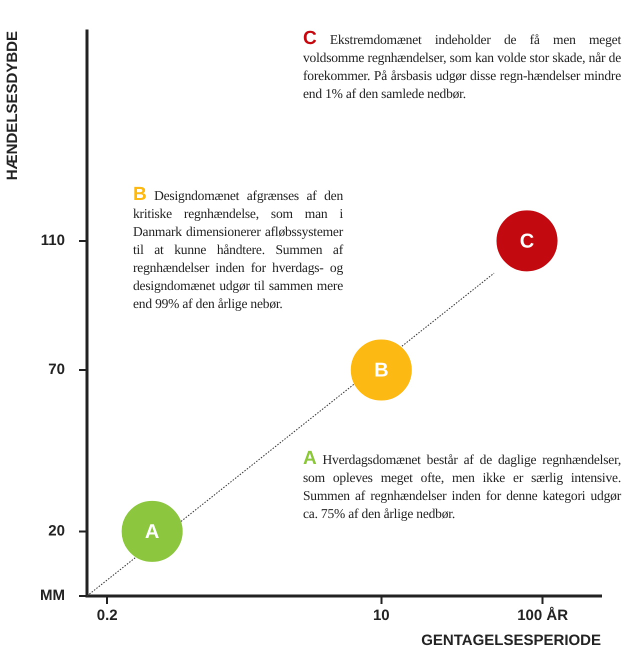 Image resolution: width=632 pixels, height=654 pixels. Describe the element at coordinates (381, 371) in the screenshot. I see `series-label: B` at that location.